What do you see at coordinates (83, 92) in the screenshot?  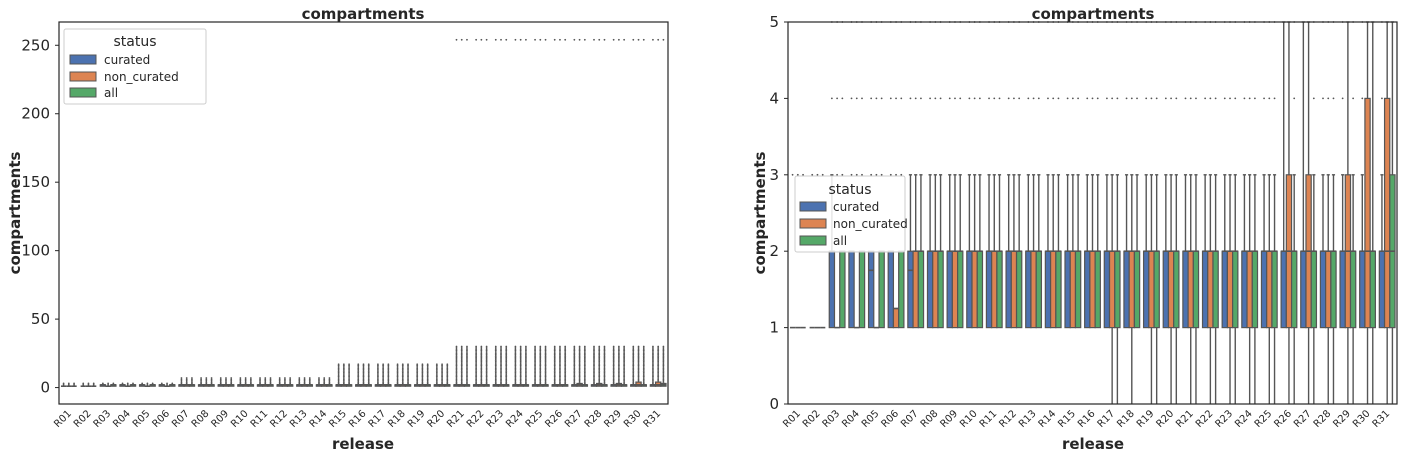 I see `left-legend-swatch-all` at bounding box center [83, 92].